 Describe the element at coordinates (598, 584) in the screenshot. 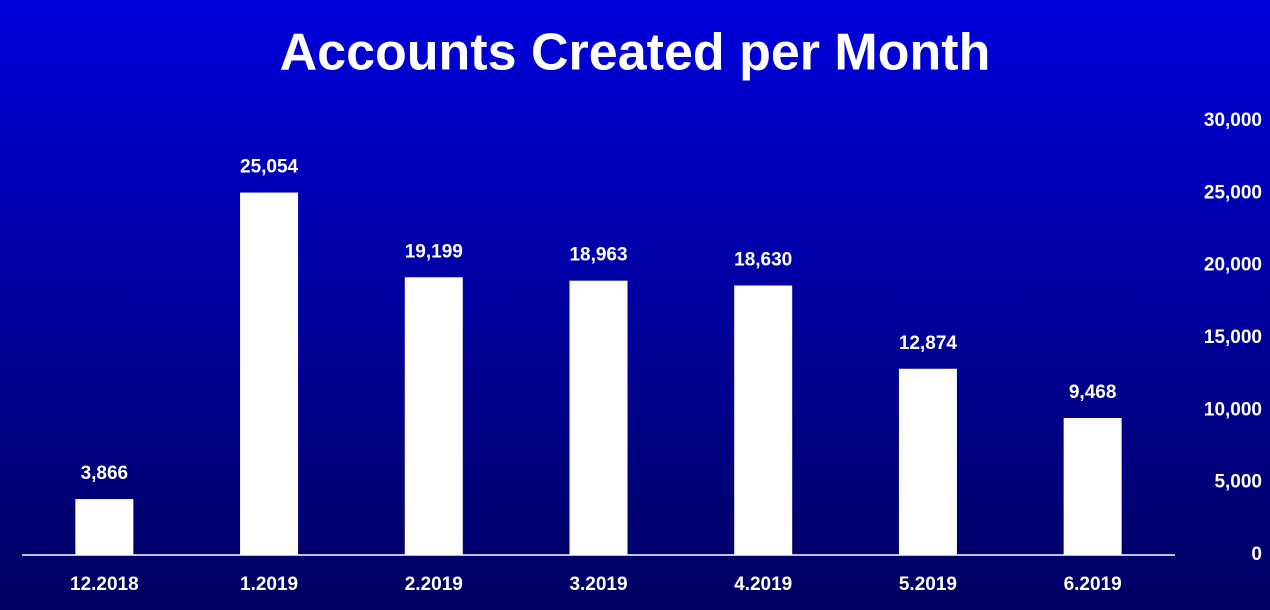

I see `x-tick-label: 3.2019` at that location.